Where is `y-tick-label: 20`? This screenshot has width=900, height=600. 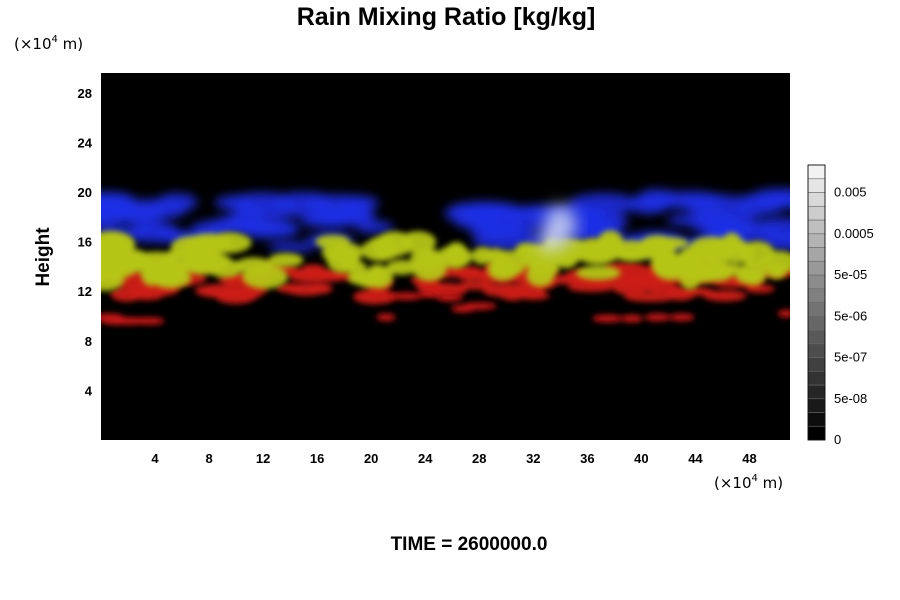
y-tick-label: 20 is located at coordinates (85, 192).